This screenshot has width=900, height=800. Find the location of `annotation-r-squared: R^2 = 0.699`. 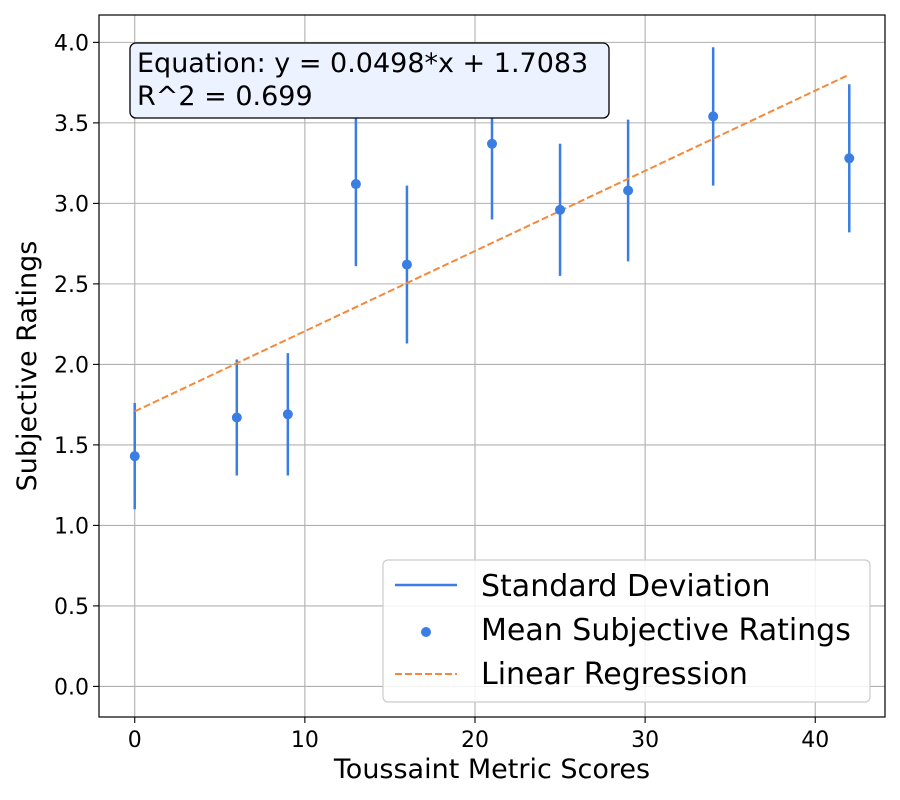

annotation-r-squared: R^2 = 0.699 is located at coordinates (225, 96).